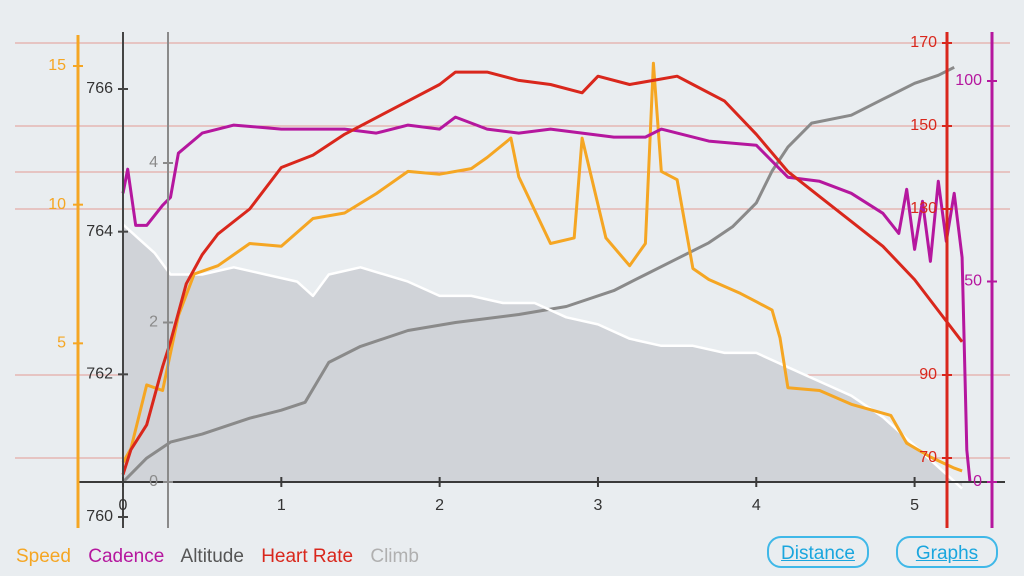  I want to click on climb-tick-label-2: 2, so click(153, 322).